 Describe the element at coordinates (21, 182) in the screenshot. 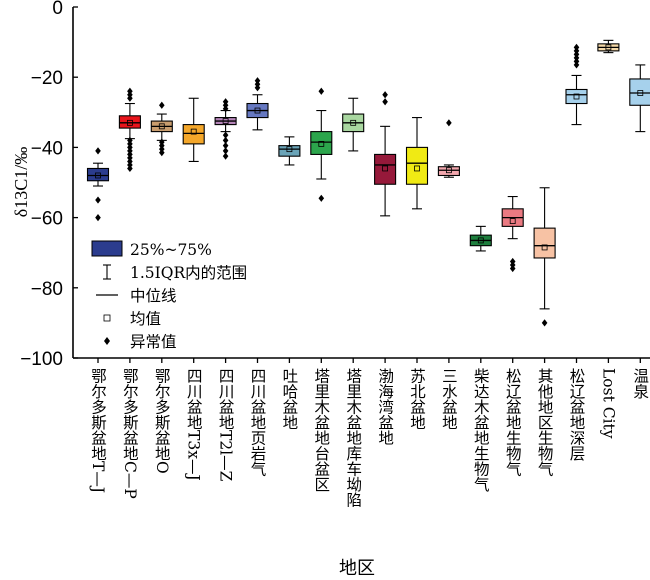

I see `y-axis-label: δ13C1/‰` at that location.